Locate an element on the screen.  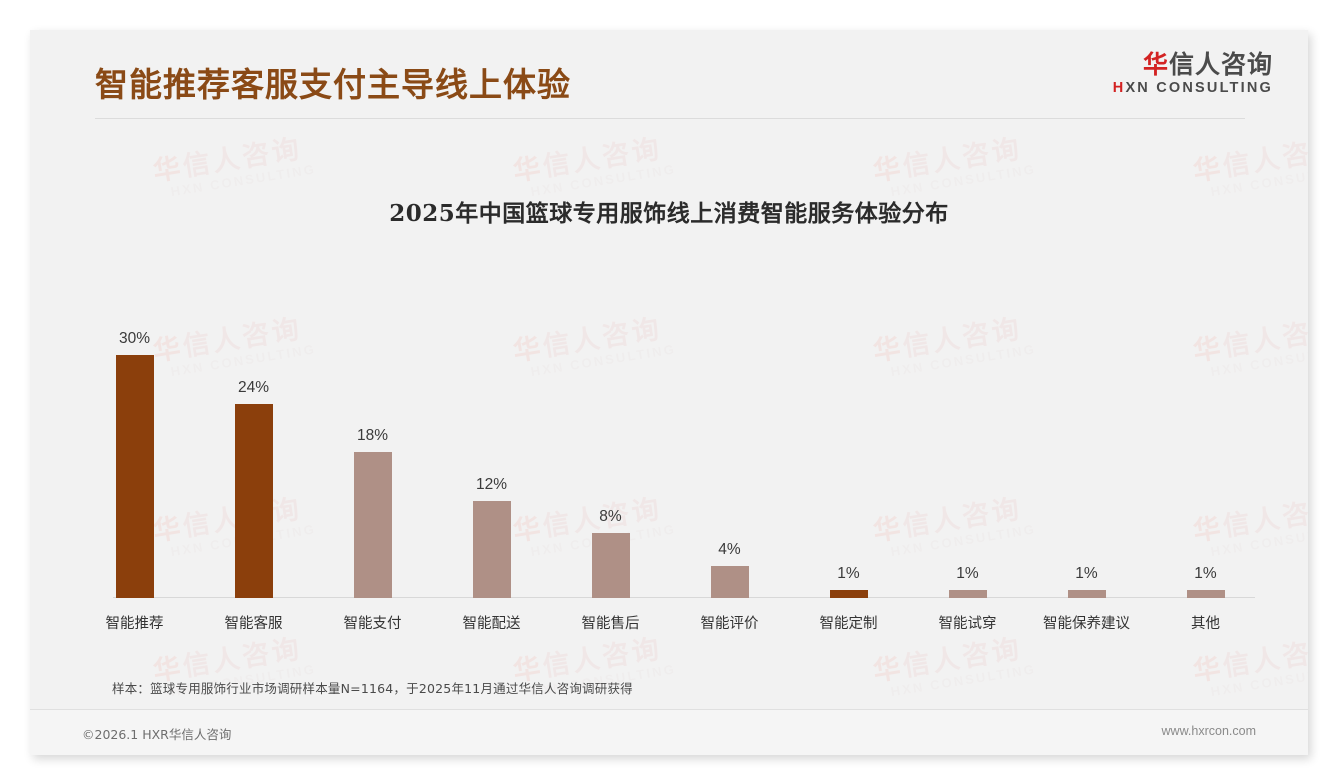
bar-category-label: 智能支付 is located at coordinates (372, 624).